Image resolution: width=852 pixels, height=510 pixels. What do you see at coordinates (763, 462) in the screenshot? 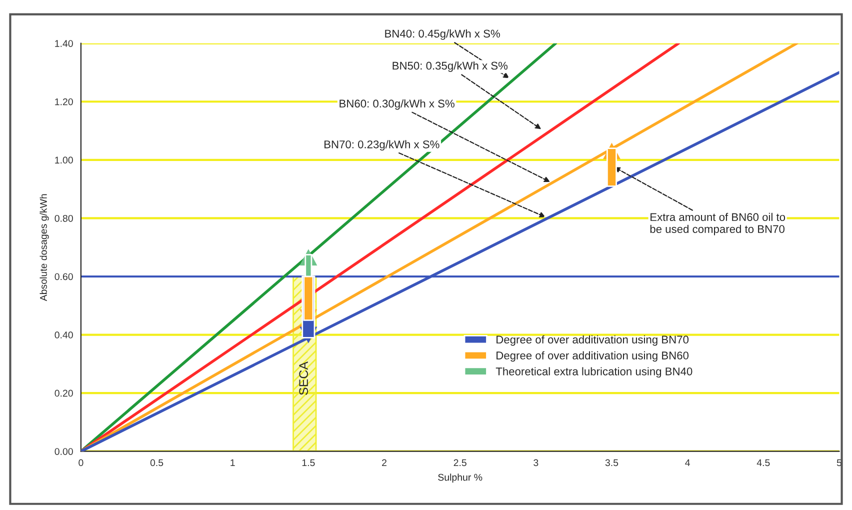
I see `x-tick-label: 4.5` at bounding box center [763, 462].